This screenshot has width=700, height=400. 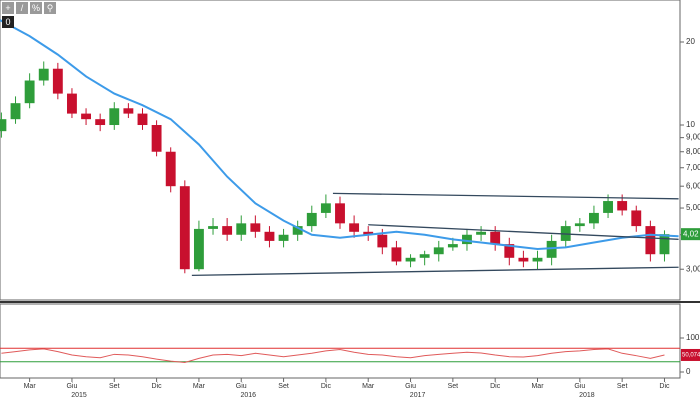 What do you see at coordinates (690, 124) in the screenshot?
I see `y-tick-label: 10` at bounding box center [690, 124].